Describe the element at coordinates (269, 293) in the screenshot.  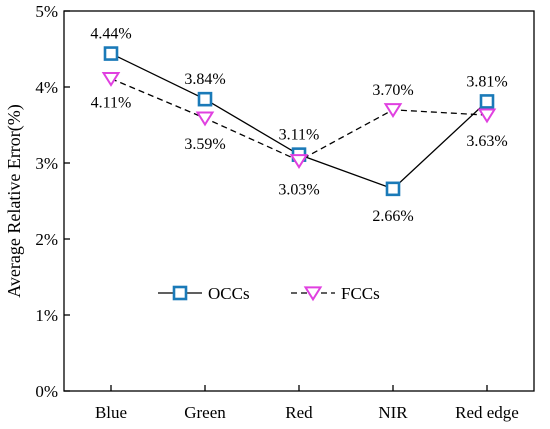
I see `legend: OCCs FCCs` at that location.